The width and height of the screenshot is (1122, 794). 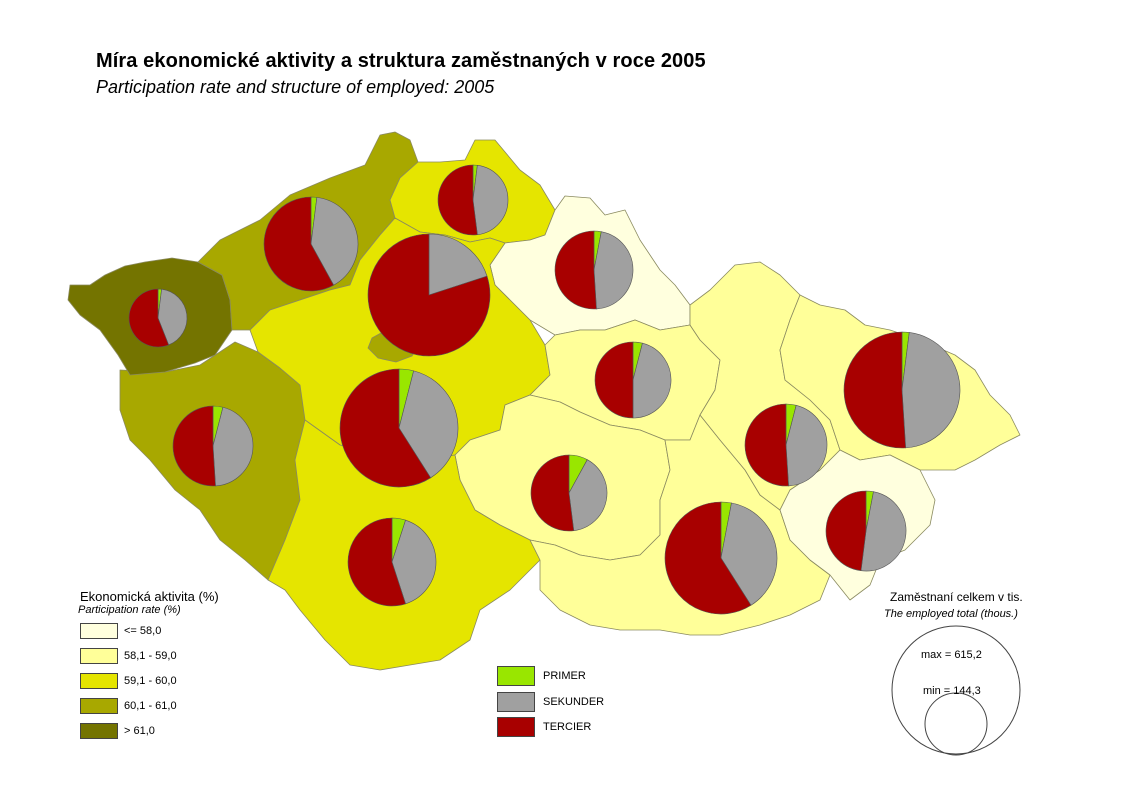 What do you see at coordinates (299, 244) in the screenshot?
I see `pie-slice-ustecky-tercier` at bounding box center [299, 244].